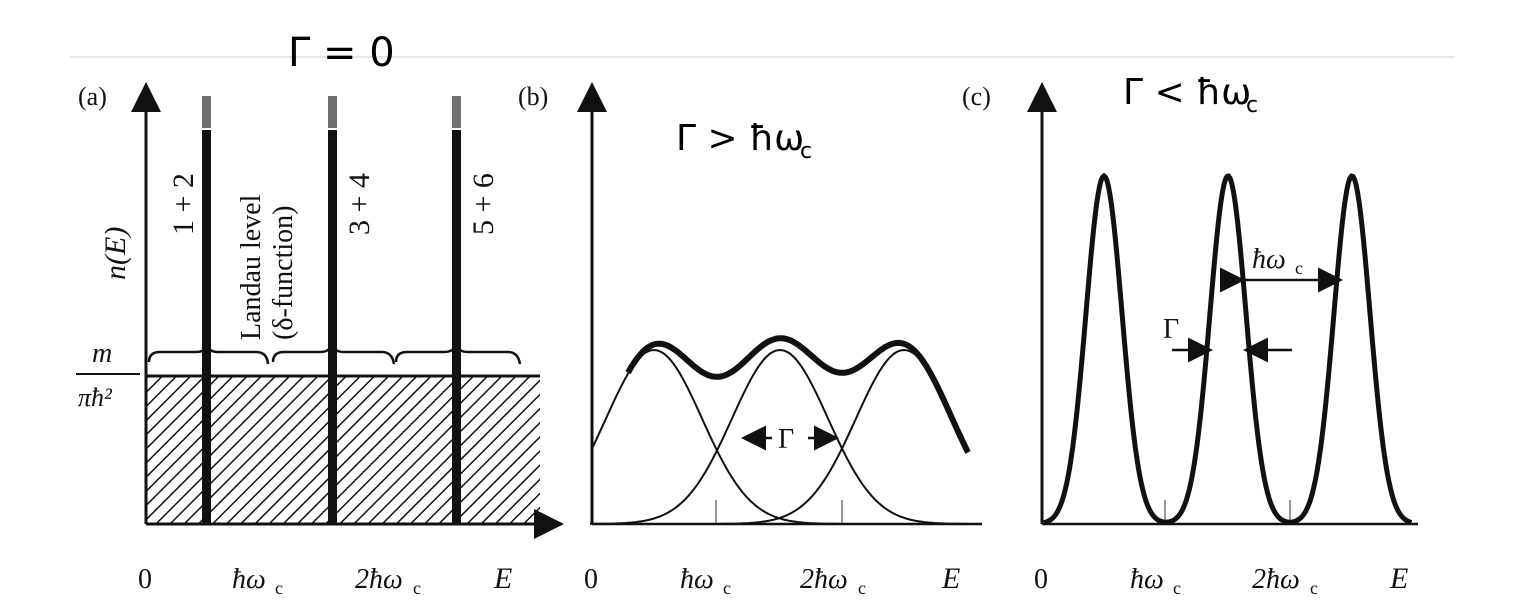 The width and height of the screenshot is (1538, 610). I want to click on panel-a-tag: (a), so click(92, 96).